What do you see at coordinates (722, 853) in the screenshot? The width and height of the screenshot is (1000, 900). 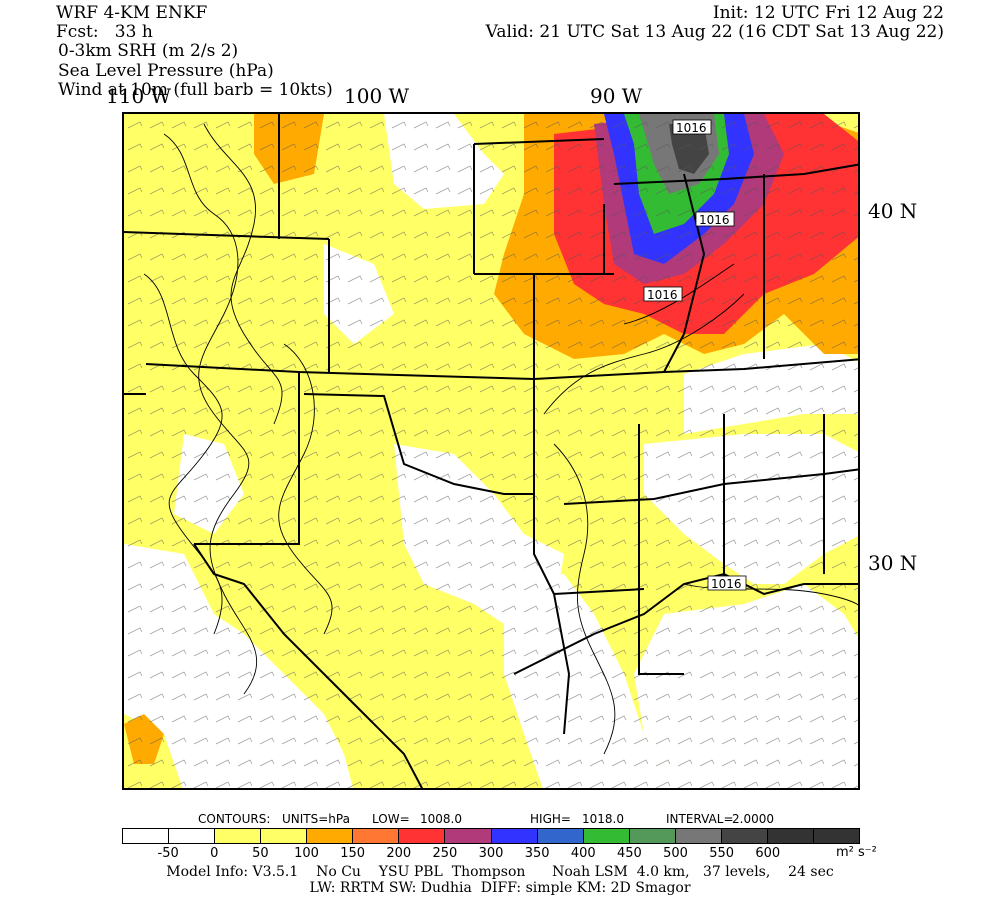 I see `colorbar-tick-label: 550` at bounding box center [722, 853].